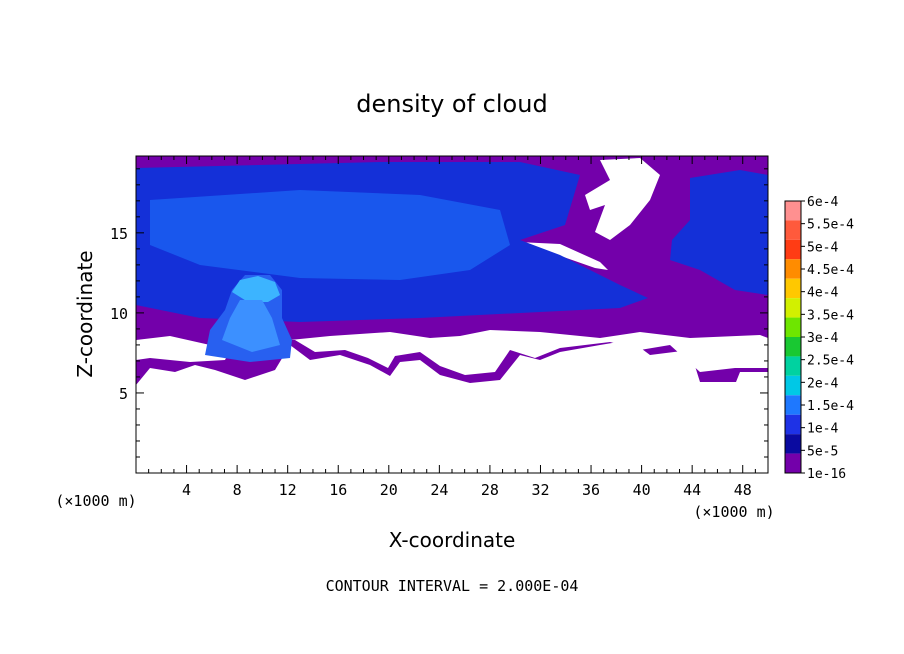 This screenshot has height=654, width=904. I want to click on colorbar-label: 2.5e-4, so click(830, 361).